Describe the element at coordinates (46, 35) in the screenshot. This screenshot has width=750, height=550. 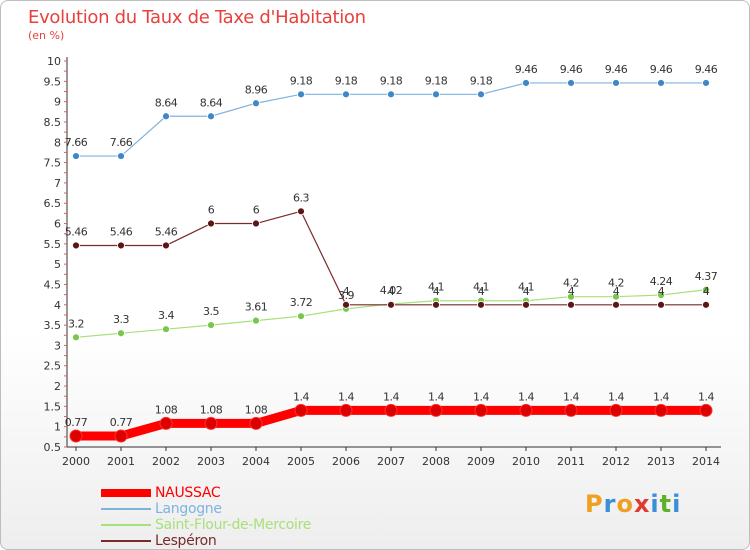
I see `unit-label: (en %)` at that location.